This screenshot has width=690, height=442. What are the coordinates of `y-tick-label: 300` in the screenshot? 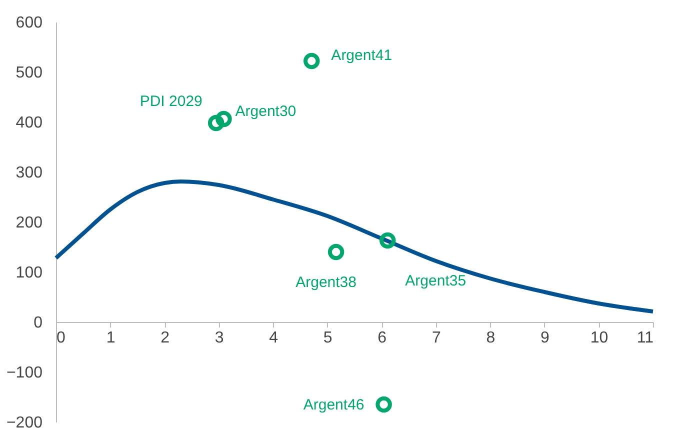 It's located at (29, 173).